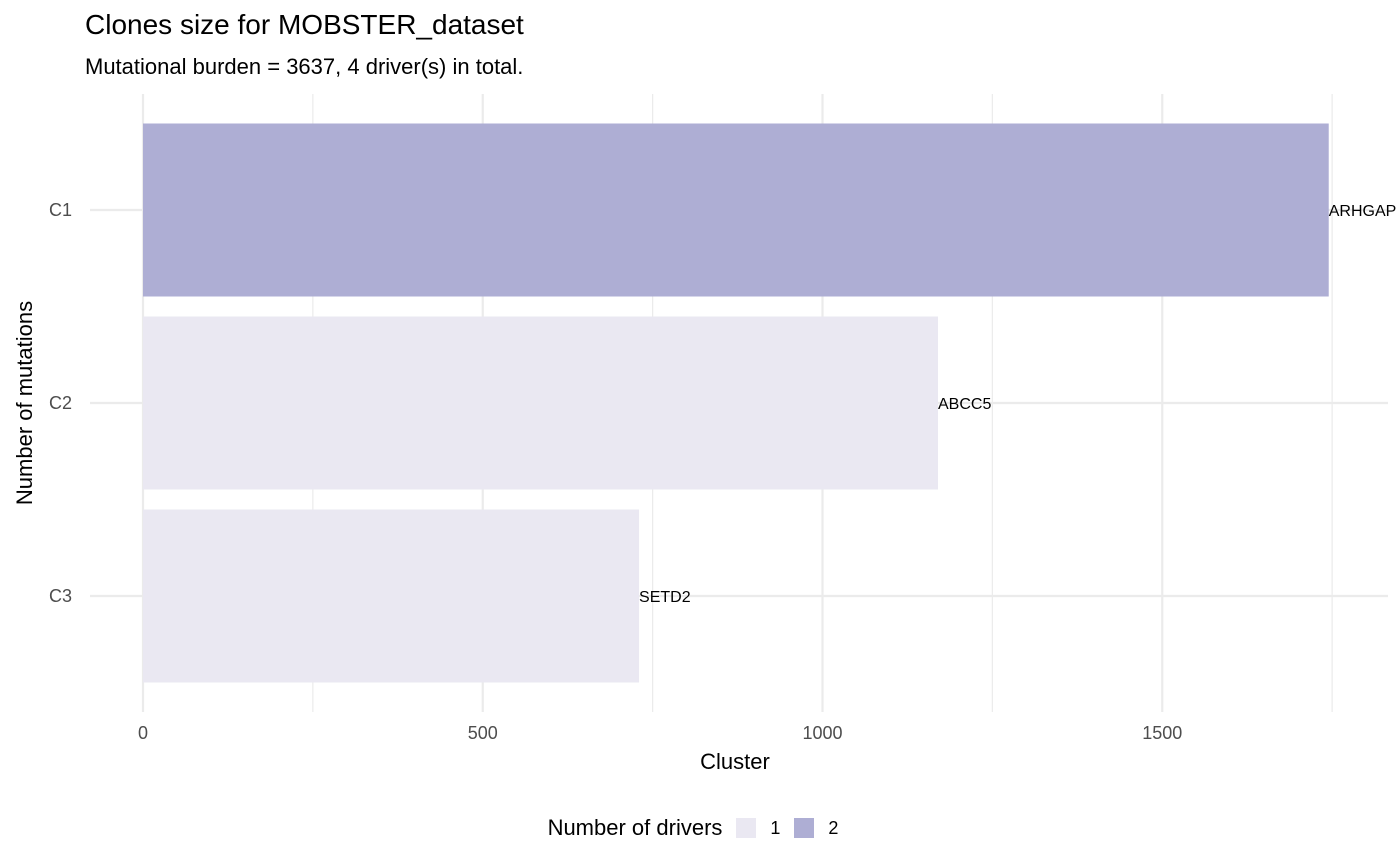 The image size is (1400, 866). What do you see at coordinates (822, 733) in the screenshot?
I see `x-tick-label: 1000` at bounding box center [822, 733].